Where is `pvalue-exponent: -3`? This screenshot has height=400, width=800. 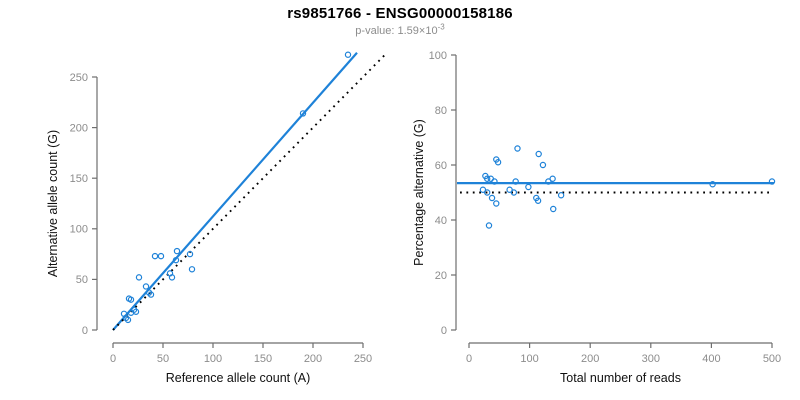
pvalue-exponent: -3 is located at coordinates (441, 27).